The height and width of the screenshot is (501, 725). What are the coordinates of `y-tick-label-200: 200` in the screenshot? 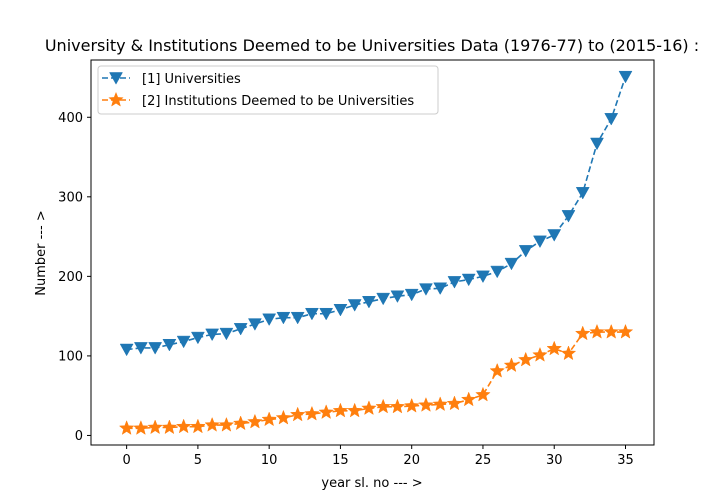 It's located at (70, 277).